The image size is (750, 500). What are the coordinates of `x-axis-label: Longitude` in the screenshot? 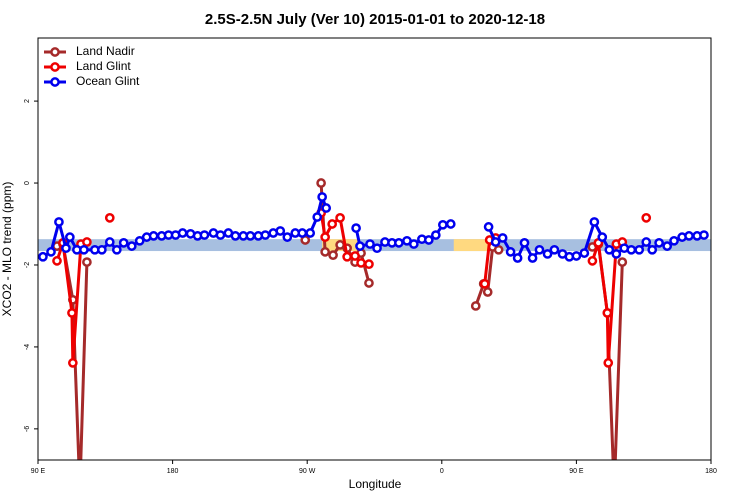 It's located at (375, 484).